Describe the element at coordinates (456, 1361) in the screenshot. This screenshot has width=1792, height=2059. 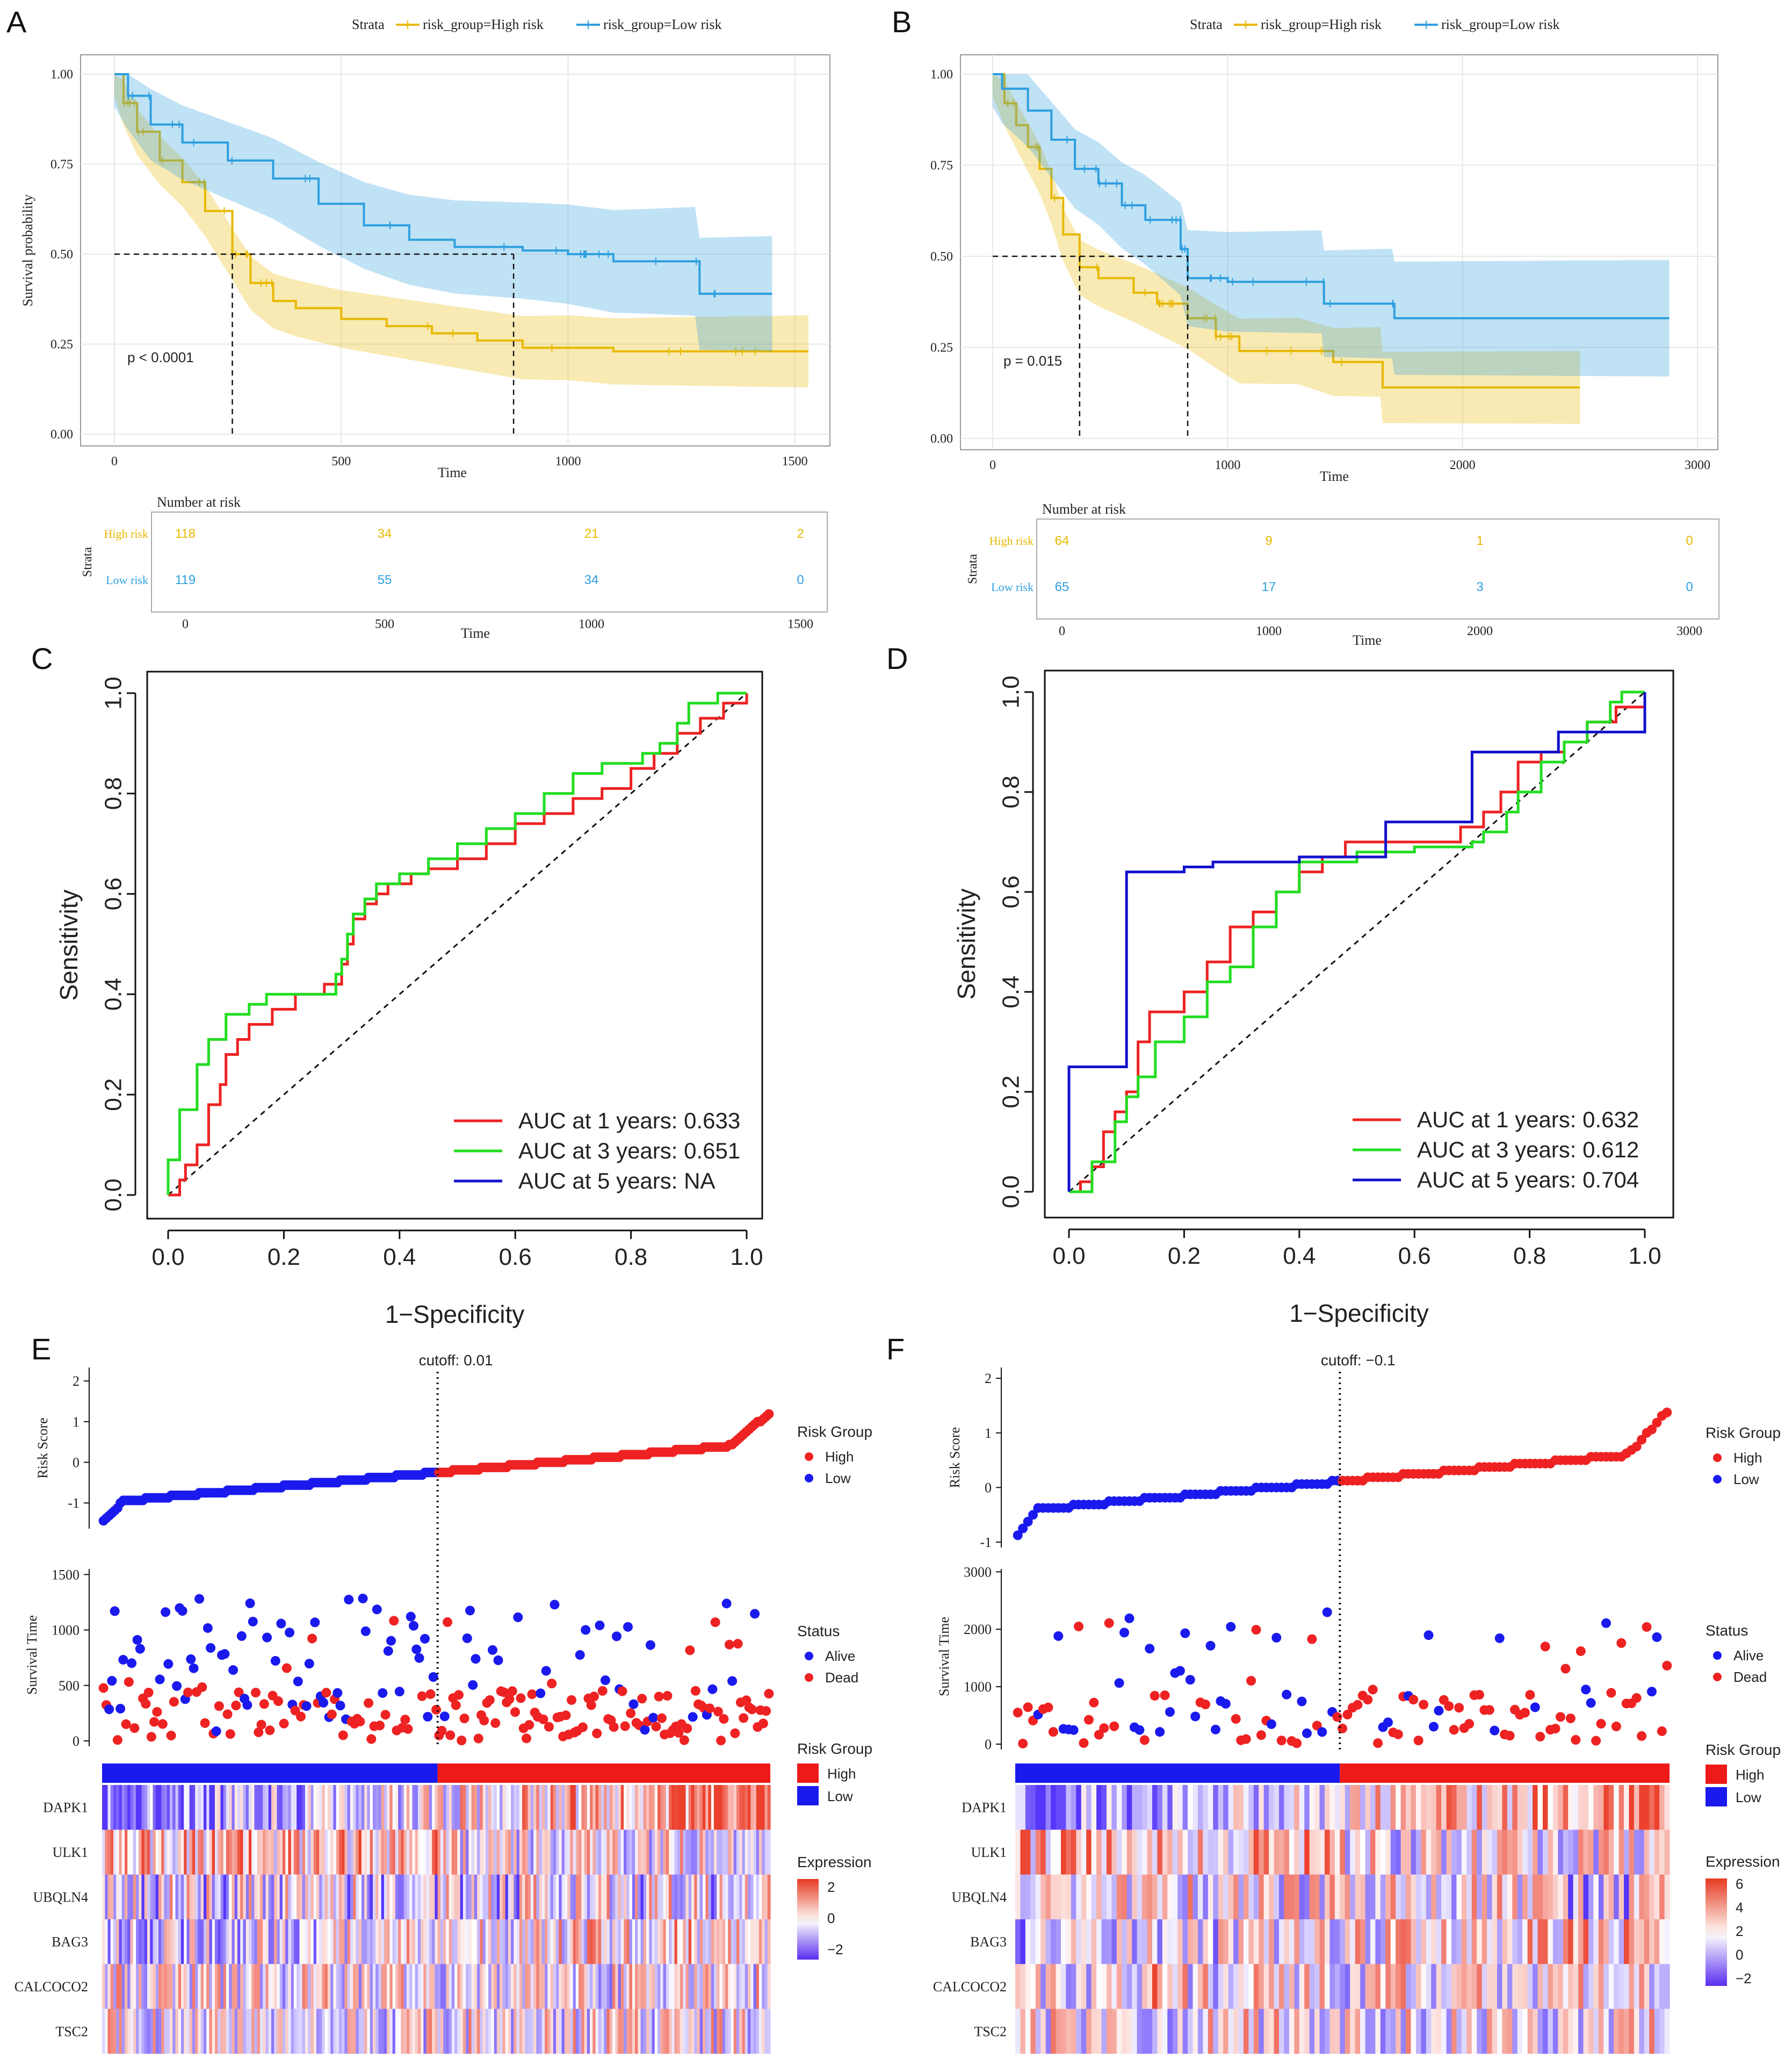
I see `cutoff-label: cutoff: 0.01` at that location.